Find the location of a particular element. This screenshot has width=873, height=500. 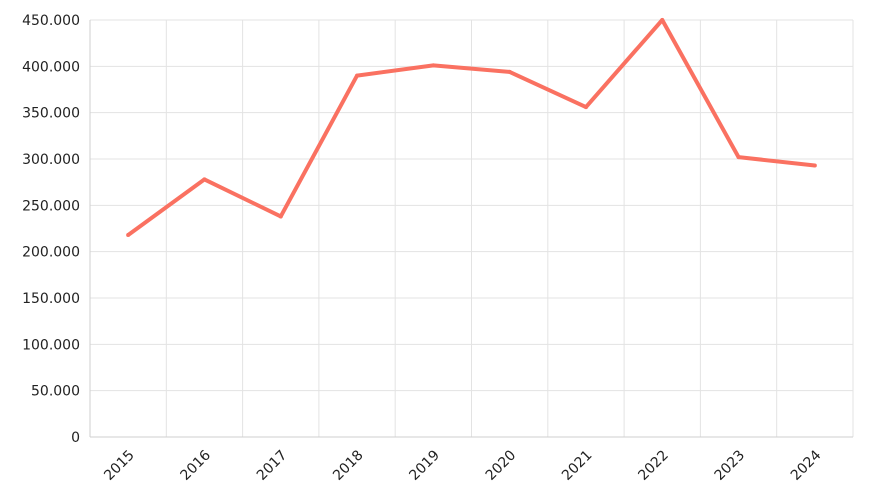

x-tick-label: 2016 is located at coordinates (196, 465).